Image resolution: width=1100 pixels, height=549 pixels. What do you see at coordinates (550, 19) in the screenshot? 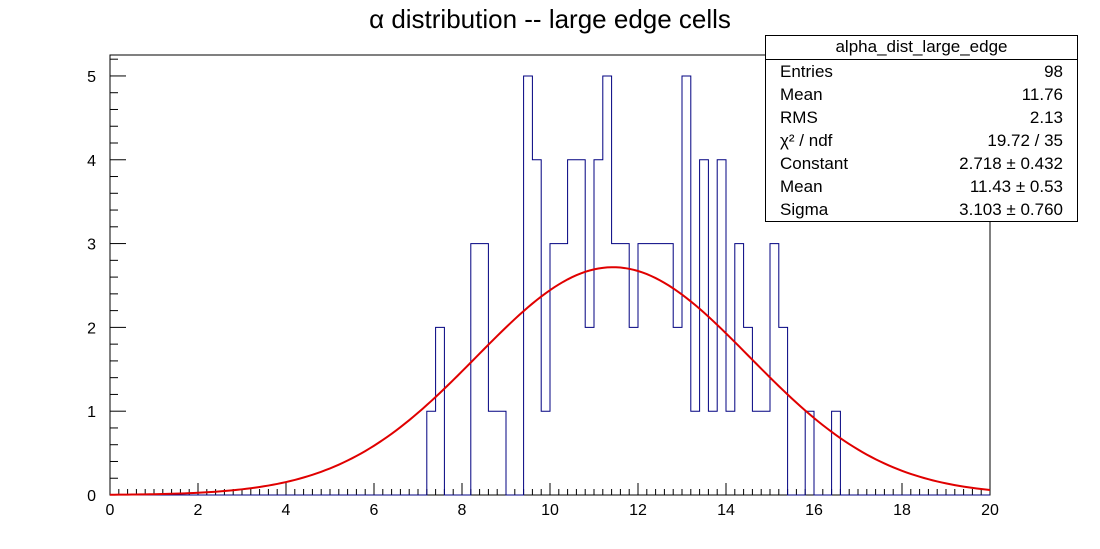
I see `chart-title: α distribution -- large edge cells` at bounding box center [550, 19].